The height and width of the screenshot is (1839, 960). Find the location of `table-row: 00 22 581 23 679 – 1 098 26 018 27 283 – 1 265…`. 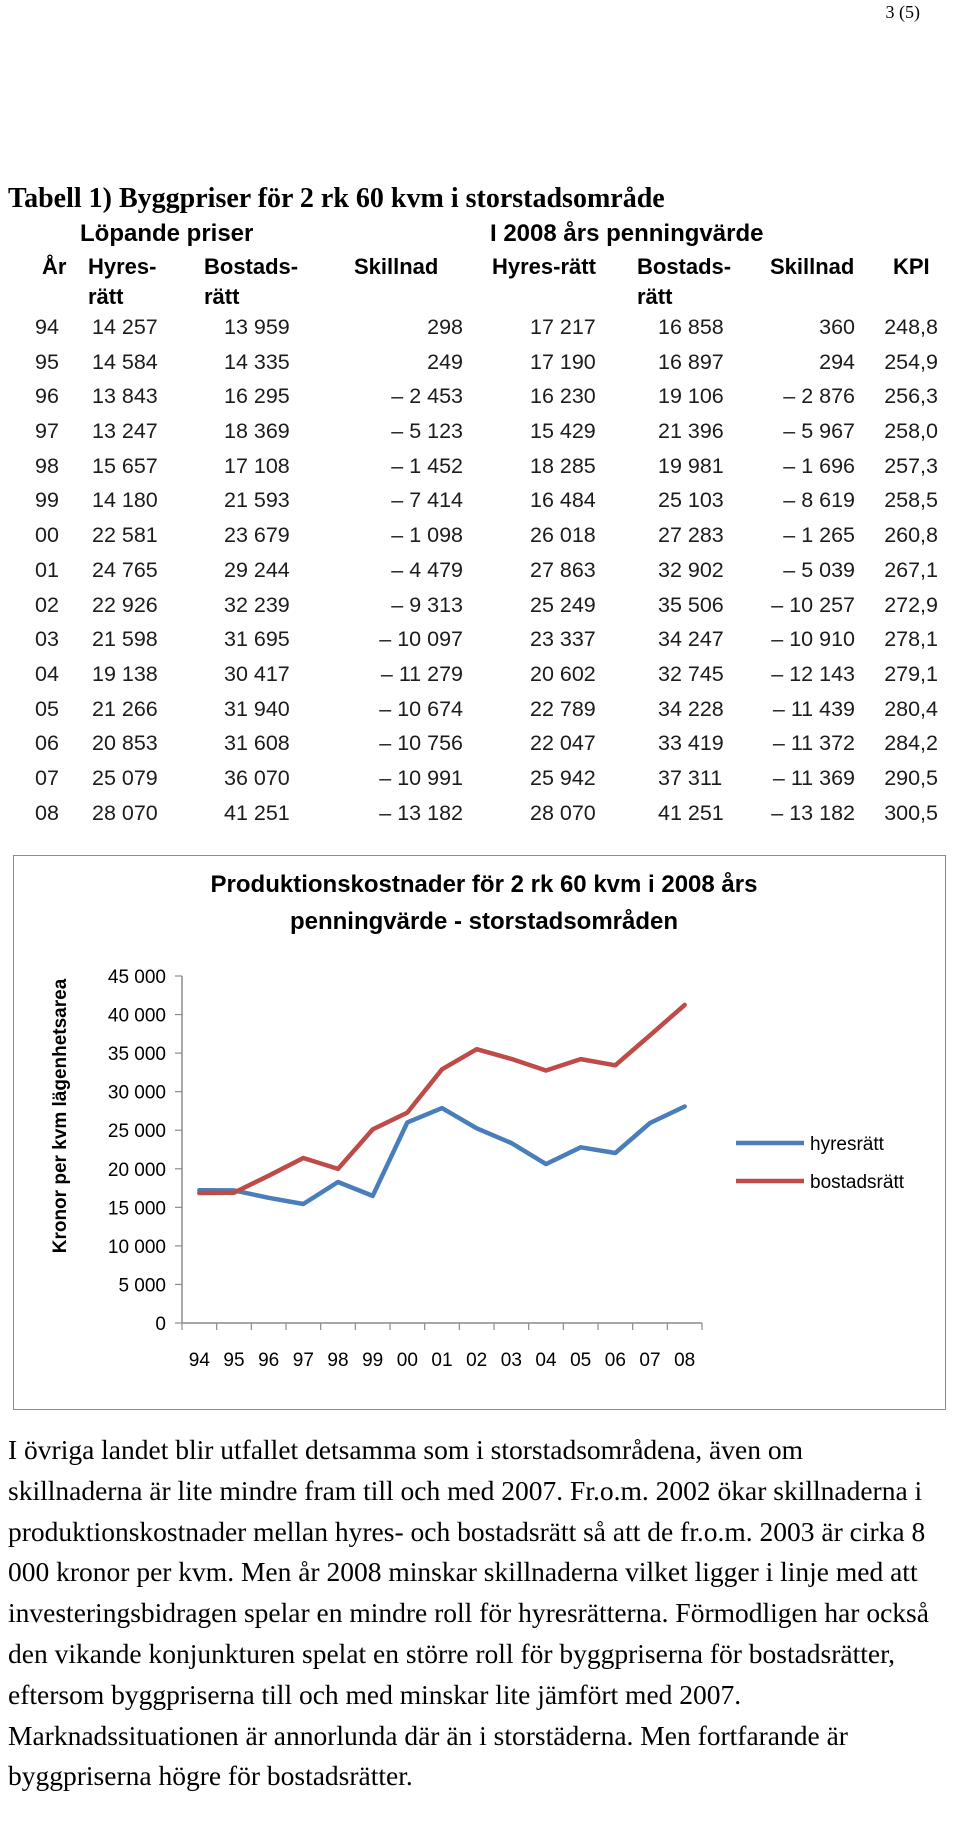

table-row: 00 22 581 23 679 – 1 098 26 018 27 283 – 1 265… is located at coordinates (480, 535).